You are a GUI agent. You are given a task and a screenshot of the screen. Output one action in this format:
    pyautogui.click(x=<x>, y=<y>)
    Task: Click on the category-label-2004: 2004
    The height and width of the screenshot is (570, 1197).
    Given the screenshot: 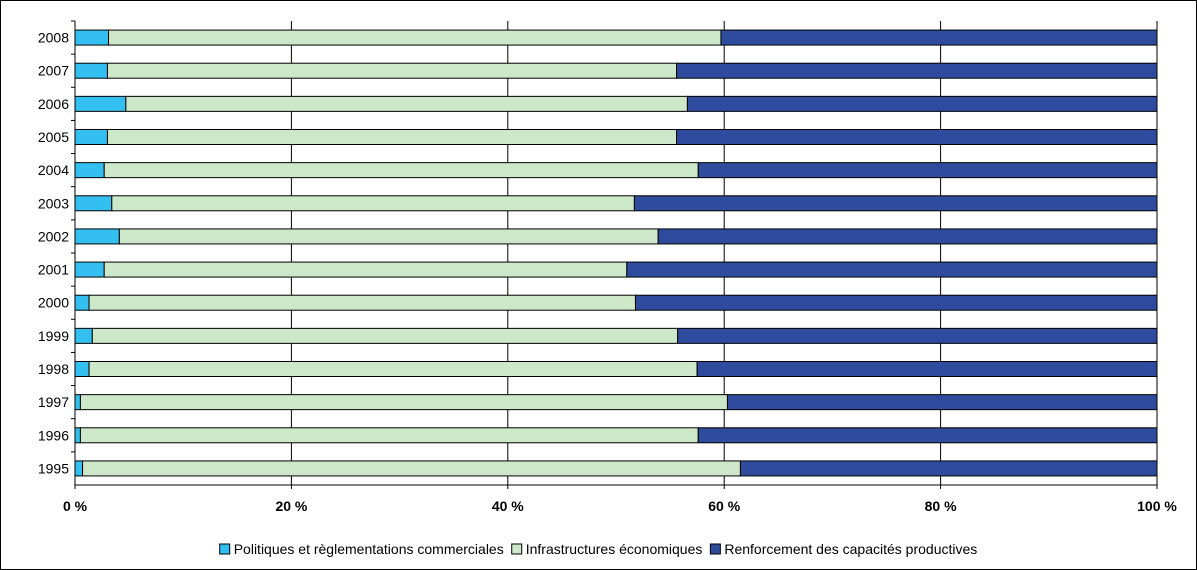 What is the action you would take?
    pyautogui.click(x=53, y=170)
    